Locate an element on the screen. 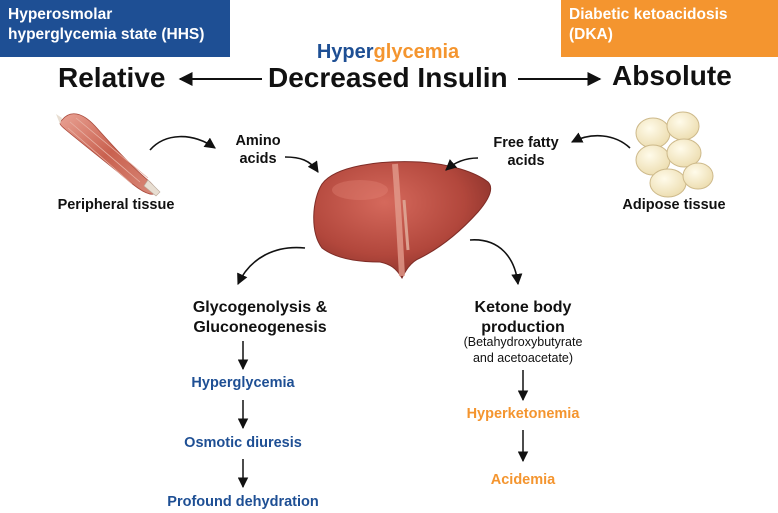  amino-acids-label: Amino acids is located at coordinates (258, 150).